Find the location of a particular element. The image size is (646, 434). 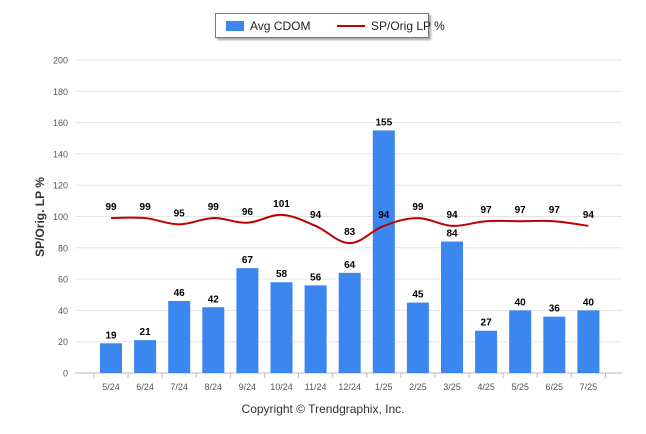

y-tick-label: 200 is located at coordinates (60, 61).